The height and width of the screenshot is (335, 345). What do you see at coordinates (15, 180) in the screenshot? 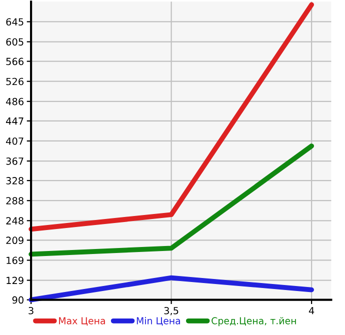
I see `y-tick-label: 328` at bounding box center [15, 180].